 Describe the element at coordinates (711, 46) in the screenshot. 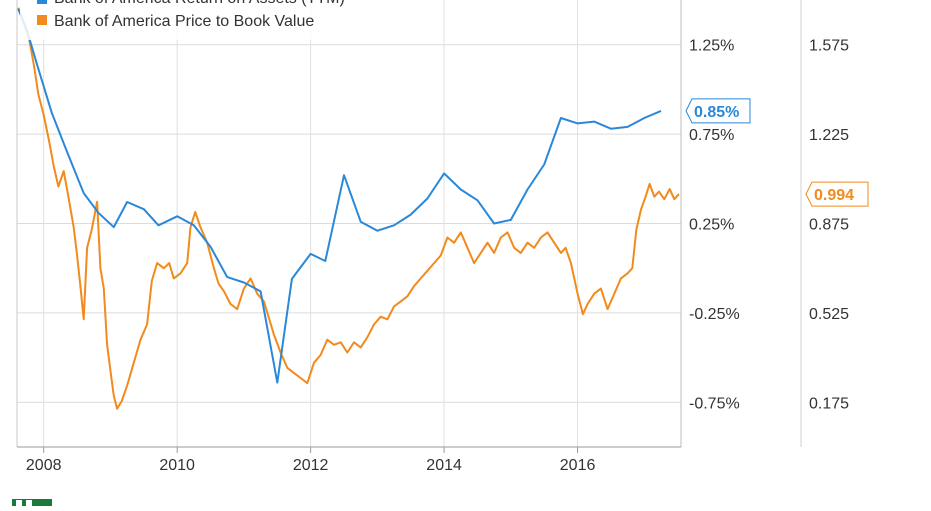

I see `left-axis-tick-label: 1.25%` at that location.